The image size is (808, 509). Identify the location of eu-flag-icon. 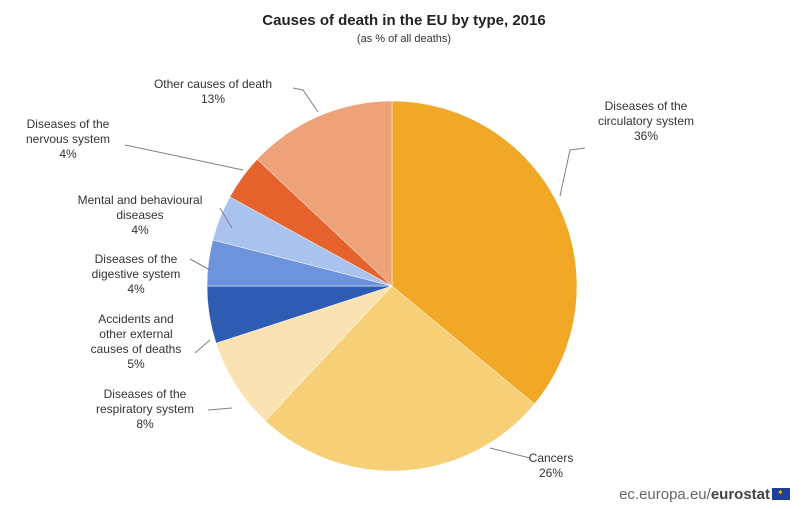
(781, 494).